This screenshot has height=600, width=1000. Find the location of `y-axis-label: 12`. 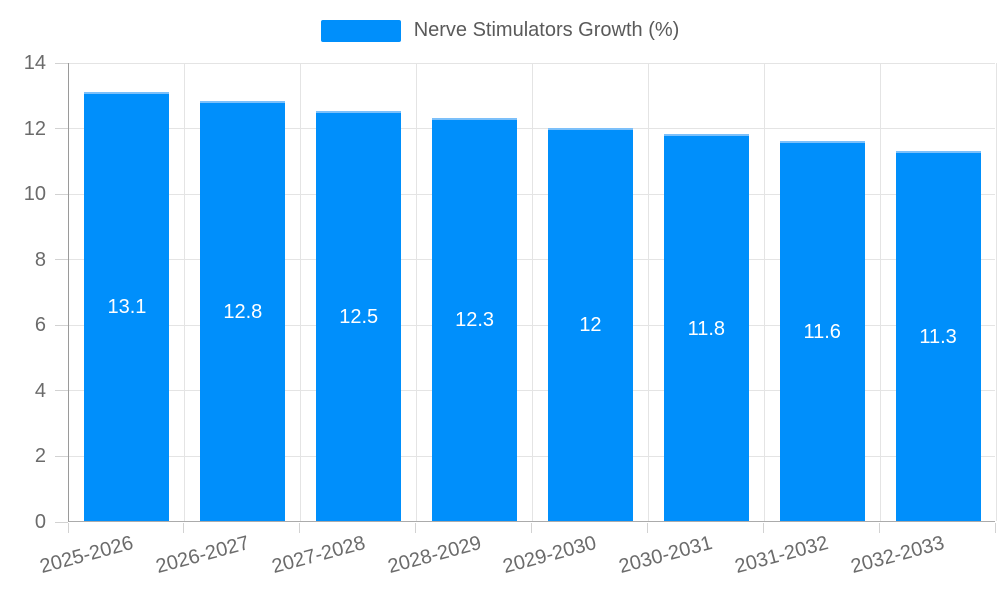

y-axis-label: 12 is located at coordinates (34, 128).